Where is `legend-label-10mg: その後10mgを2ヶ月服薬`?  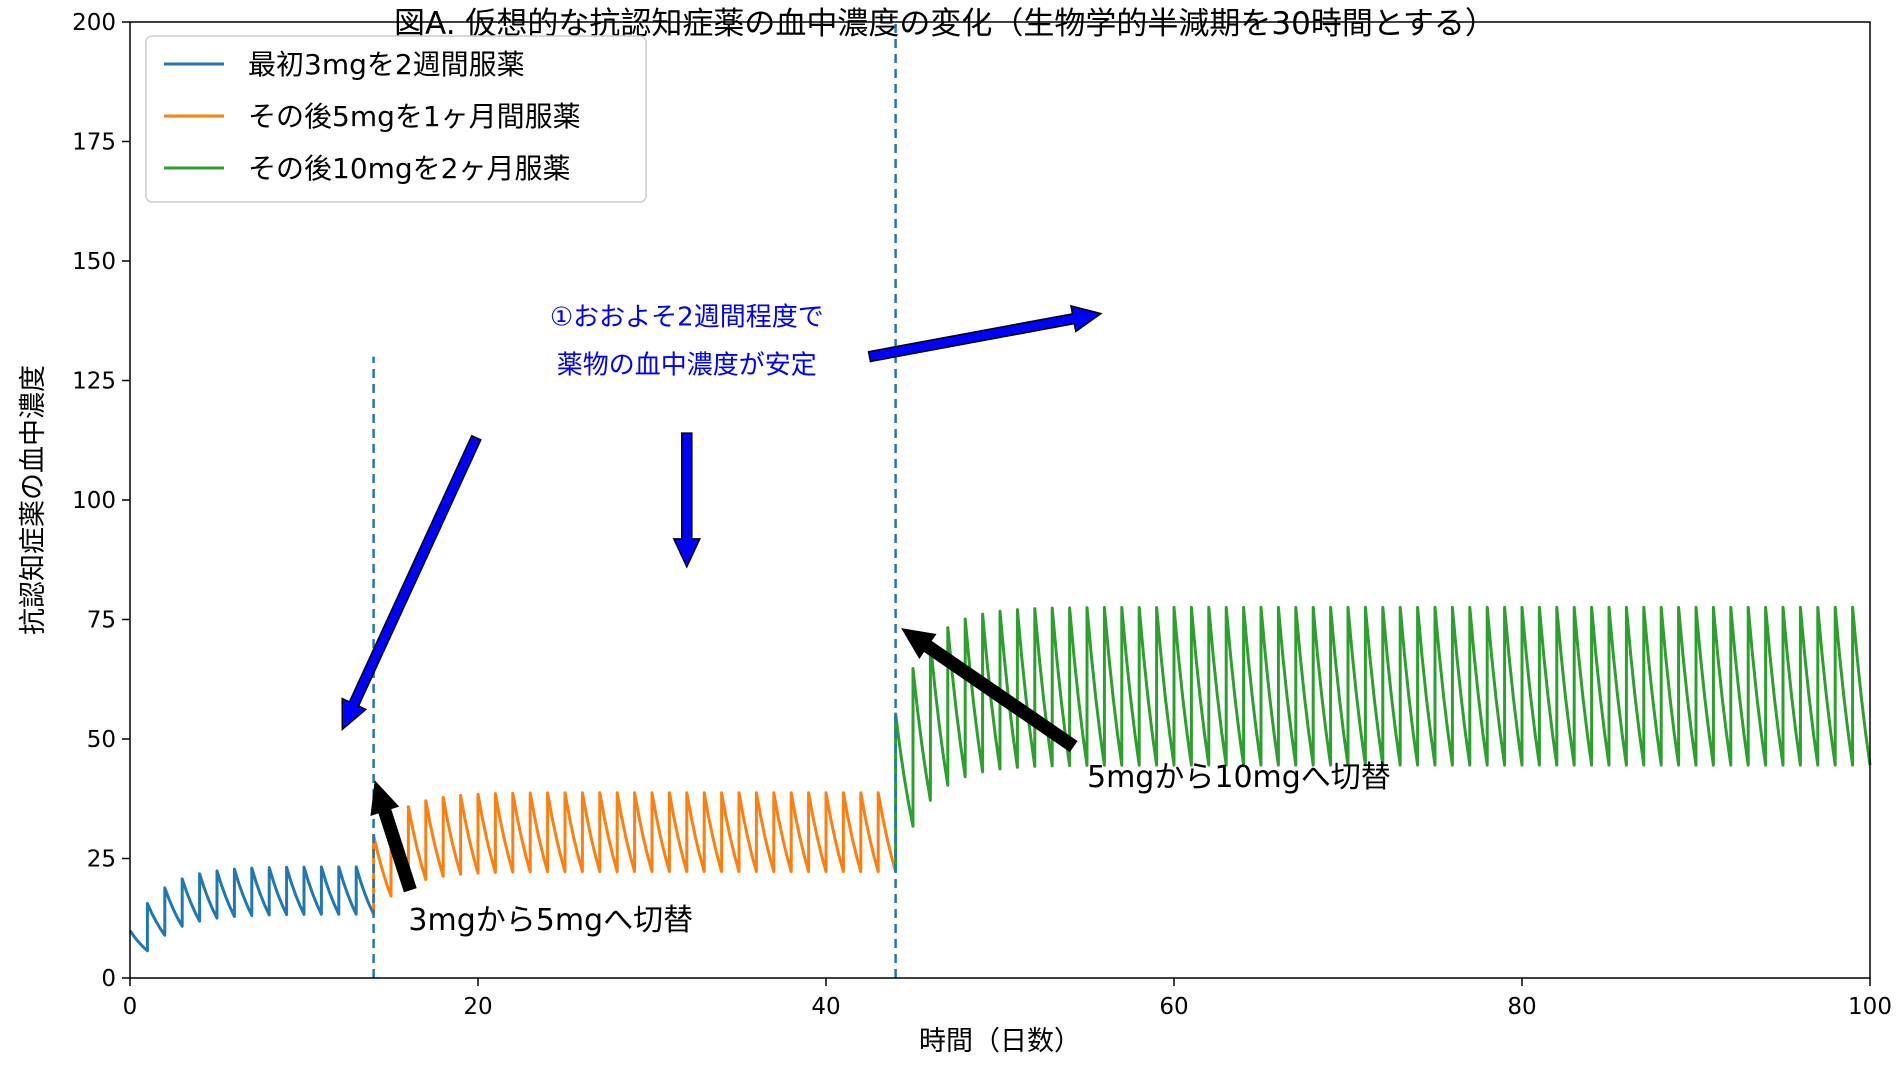
legend-label-10mg: その後10mgを2ヶ月服薬 is located at coordinates (409, 168).